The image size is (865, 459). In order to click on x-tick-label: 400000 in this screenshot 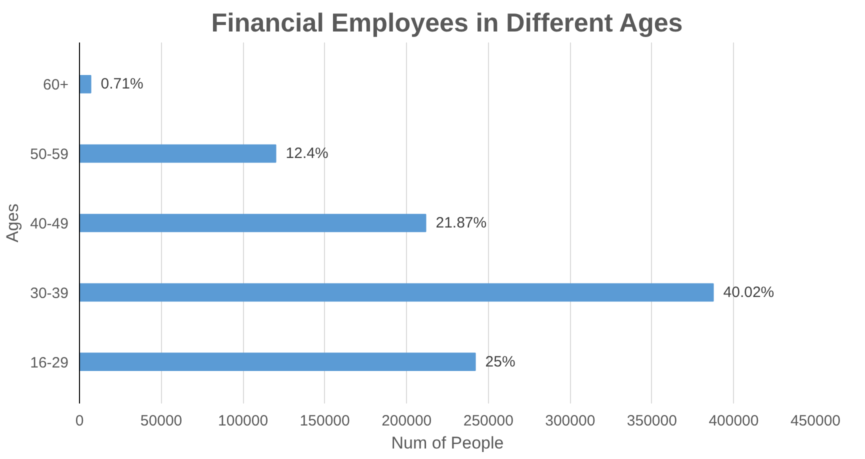, I will do `click(733, 421)`.